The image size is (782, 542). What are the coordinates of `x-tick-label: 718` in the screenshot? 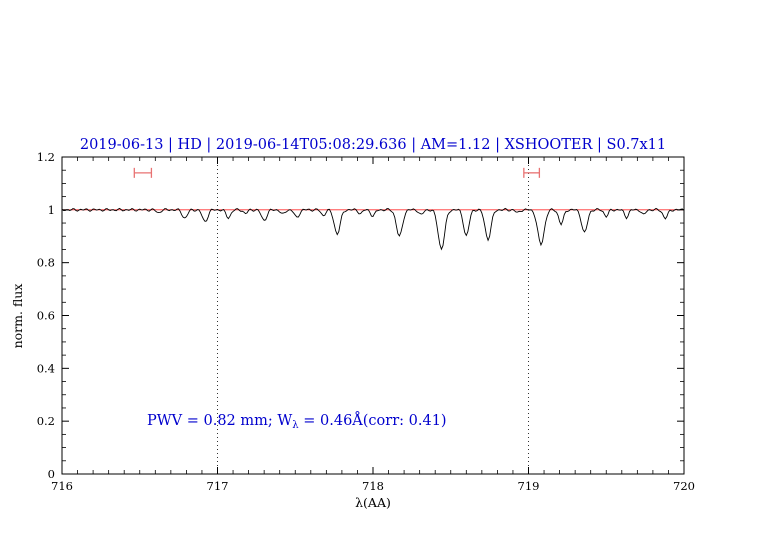 It's located at (373, 486).